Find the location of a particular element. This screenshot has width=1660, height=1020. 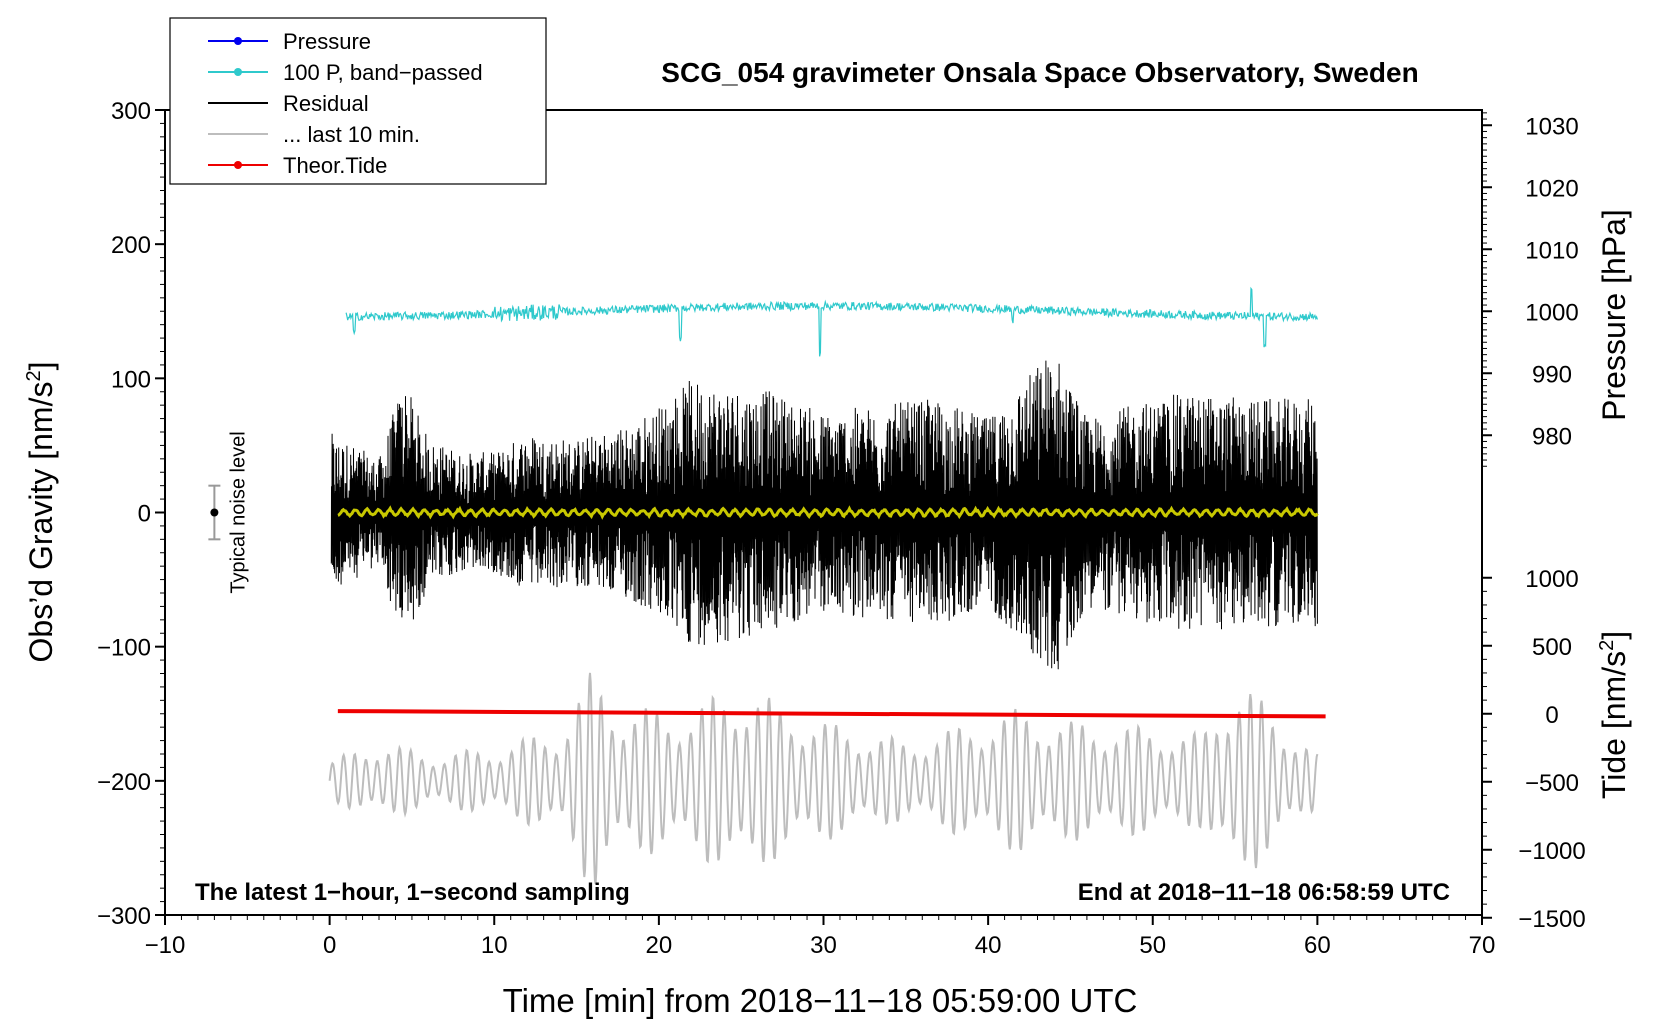

x-tick-label: 10 is located at coordinates (494, 945).